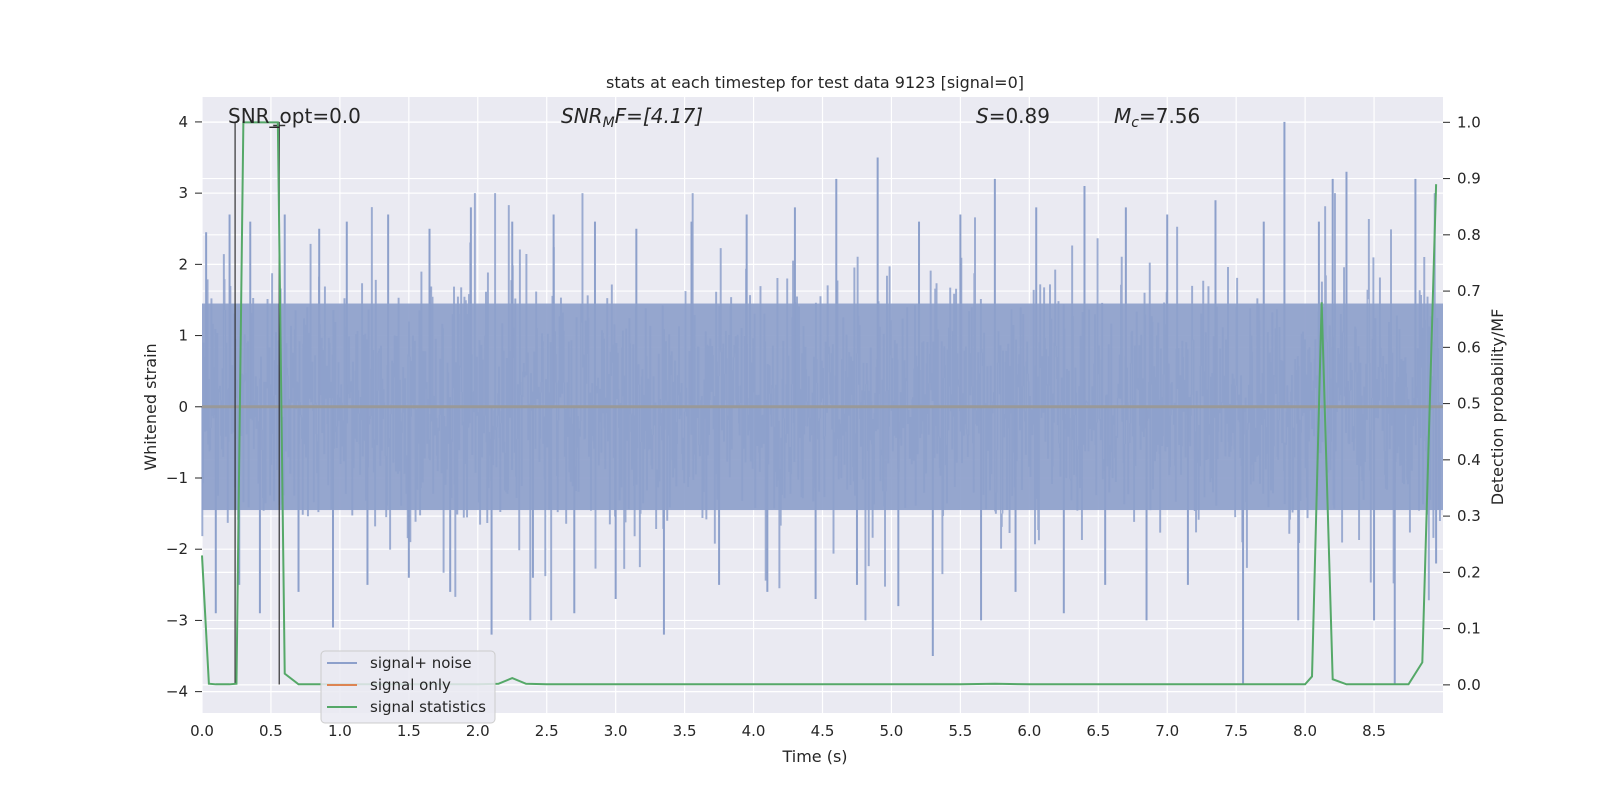 The height and width of the screenshot is (800, 1600). Describe the element at coordinates (1374, 731) in the screenshot. I see `x-tick-label: 8.5` at that location.